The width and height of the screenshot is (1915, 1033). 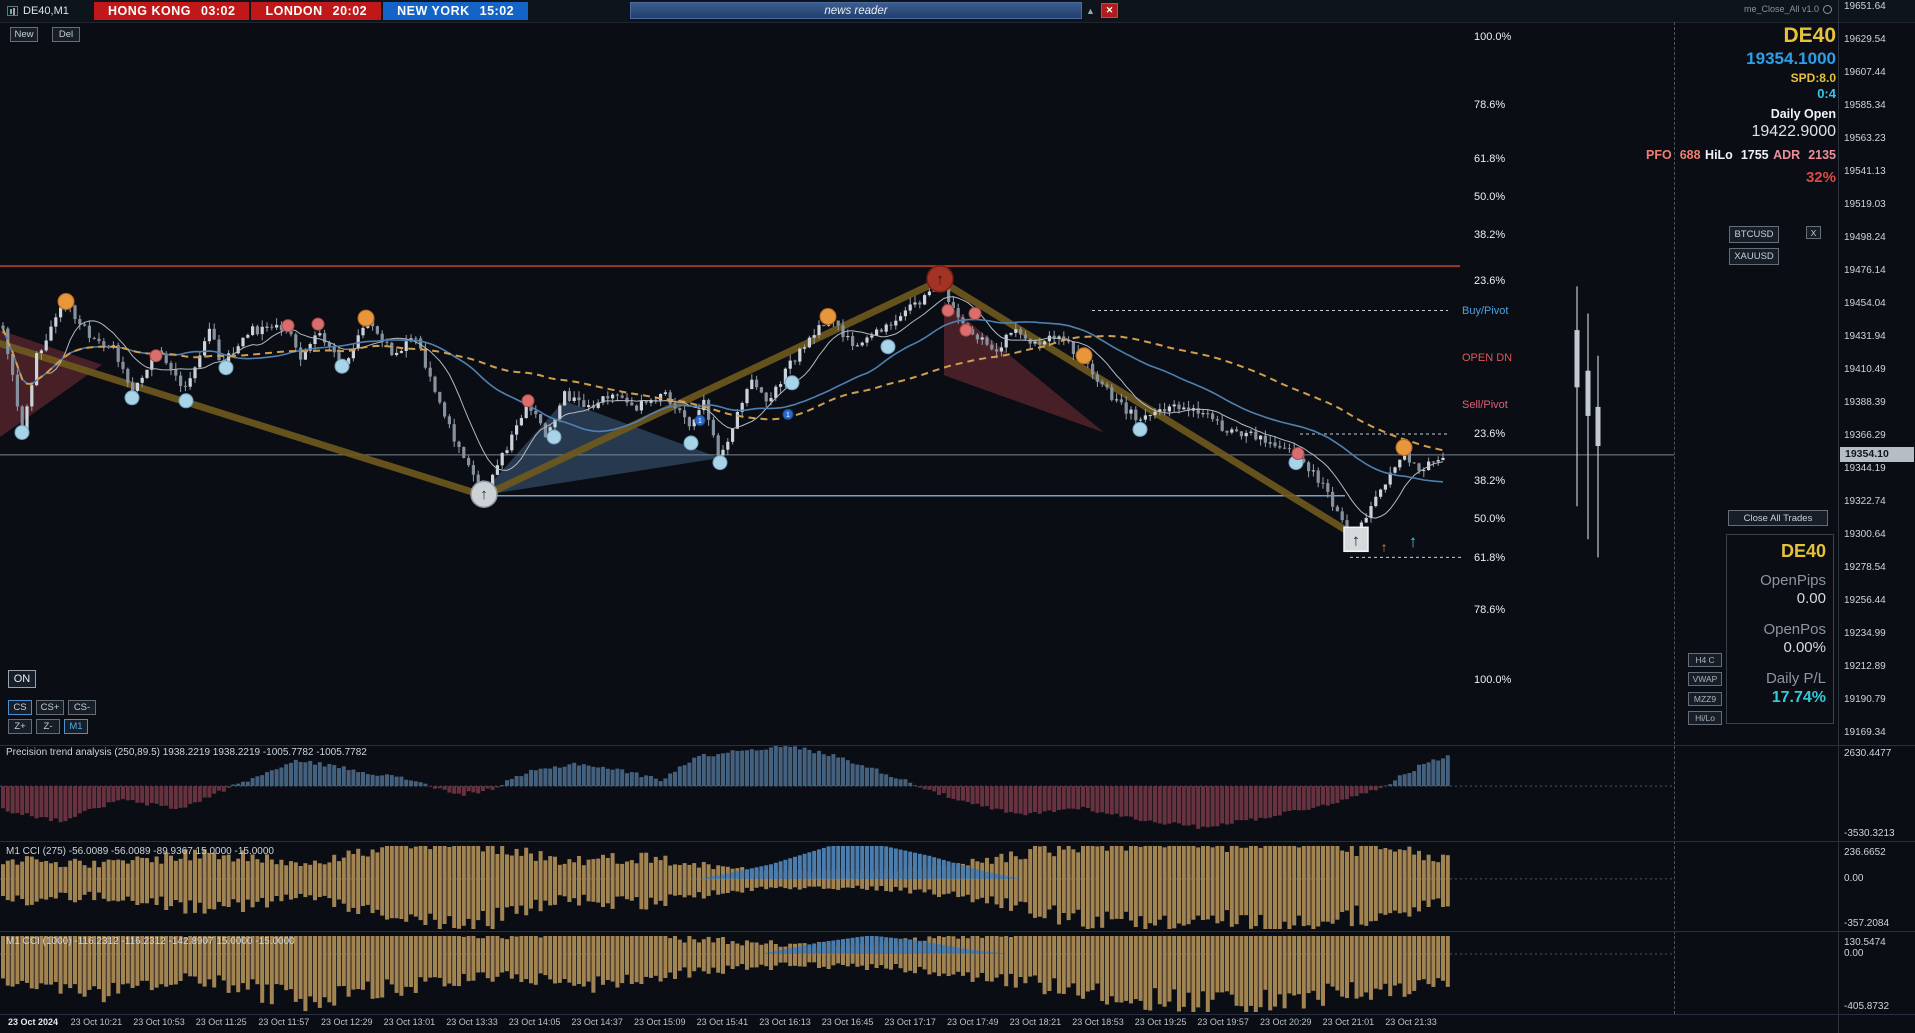 I want to click on time-axis-label: 23 Oct 14:05, so click(x=534, y=1022).